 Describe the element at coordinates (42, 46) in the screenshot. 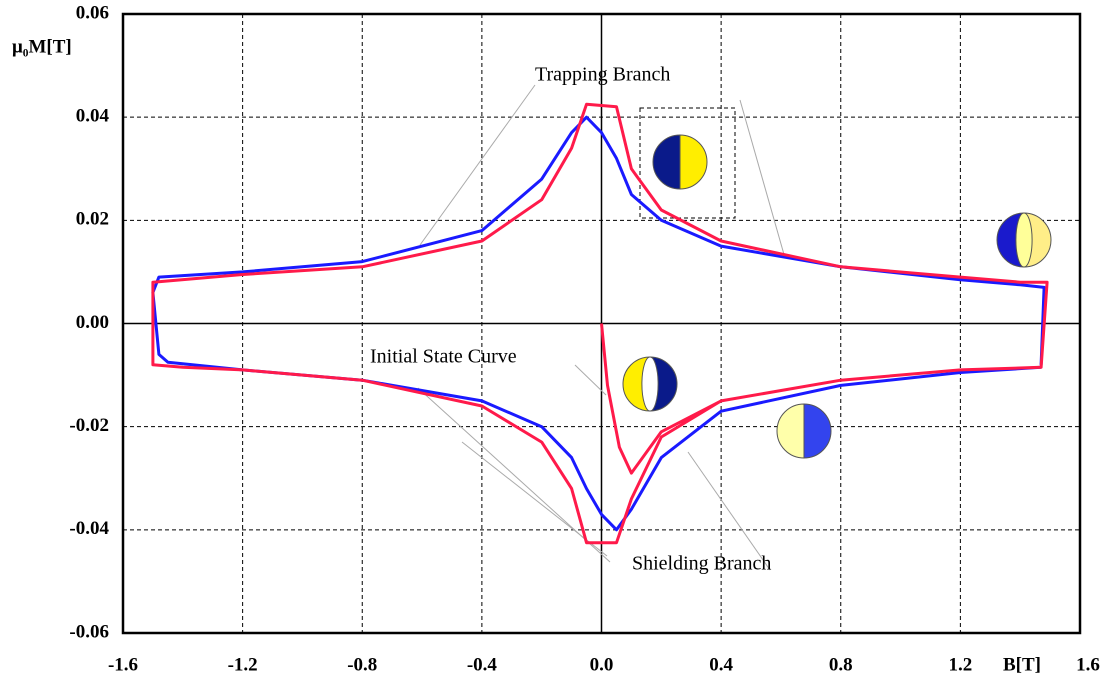

I see `y-axis-label: μ₀M[T]` at that location.